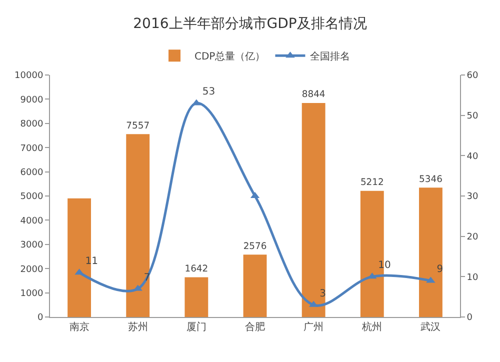 Image resolution: width=500 pixels, height=362 pixels. I want to click on data-label: 5346, so click(431, 179).